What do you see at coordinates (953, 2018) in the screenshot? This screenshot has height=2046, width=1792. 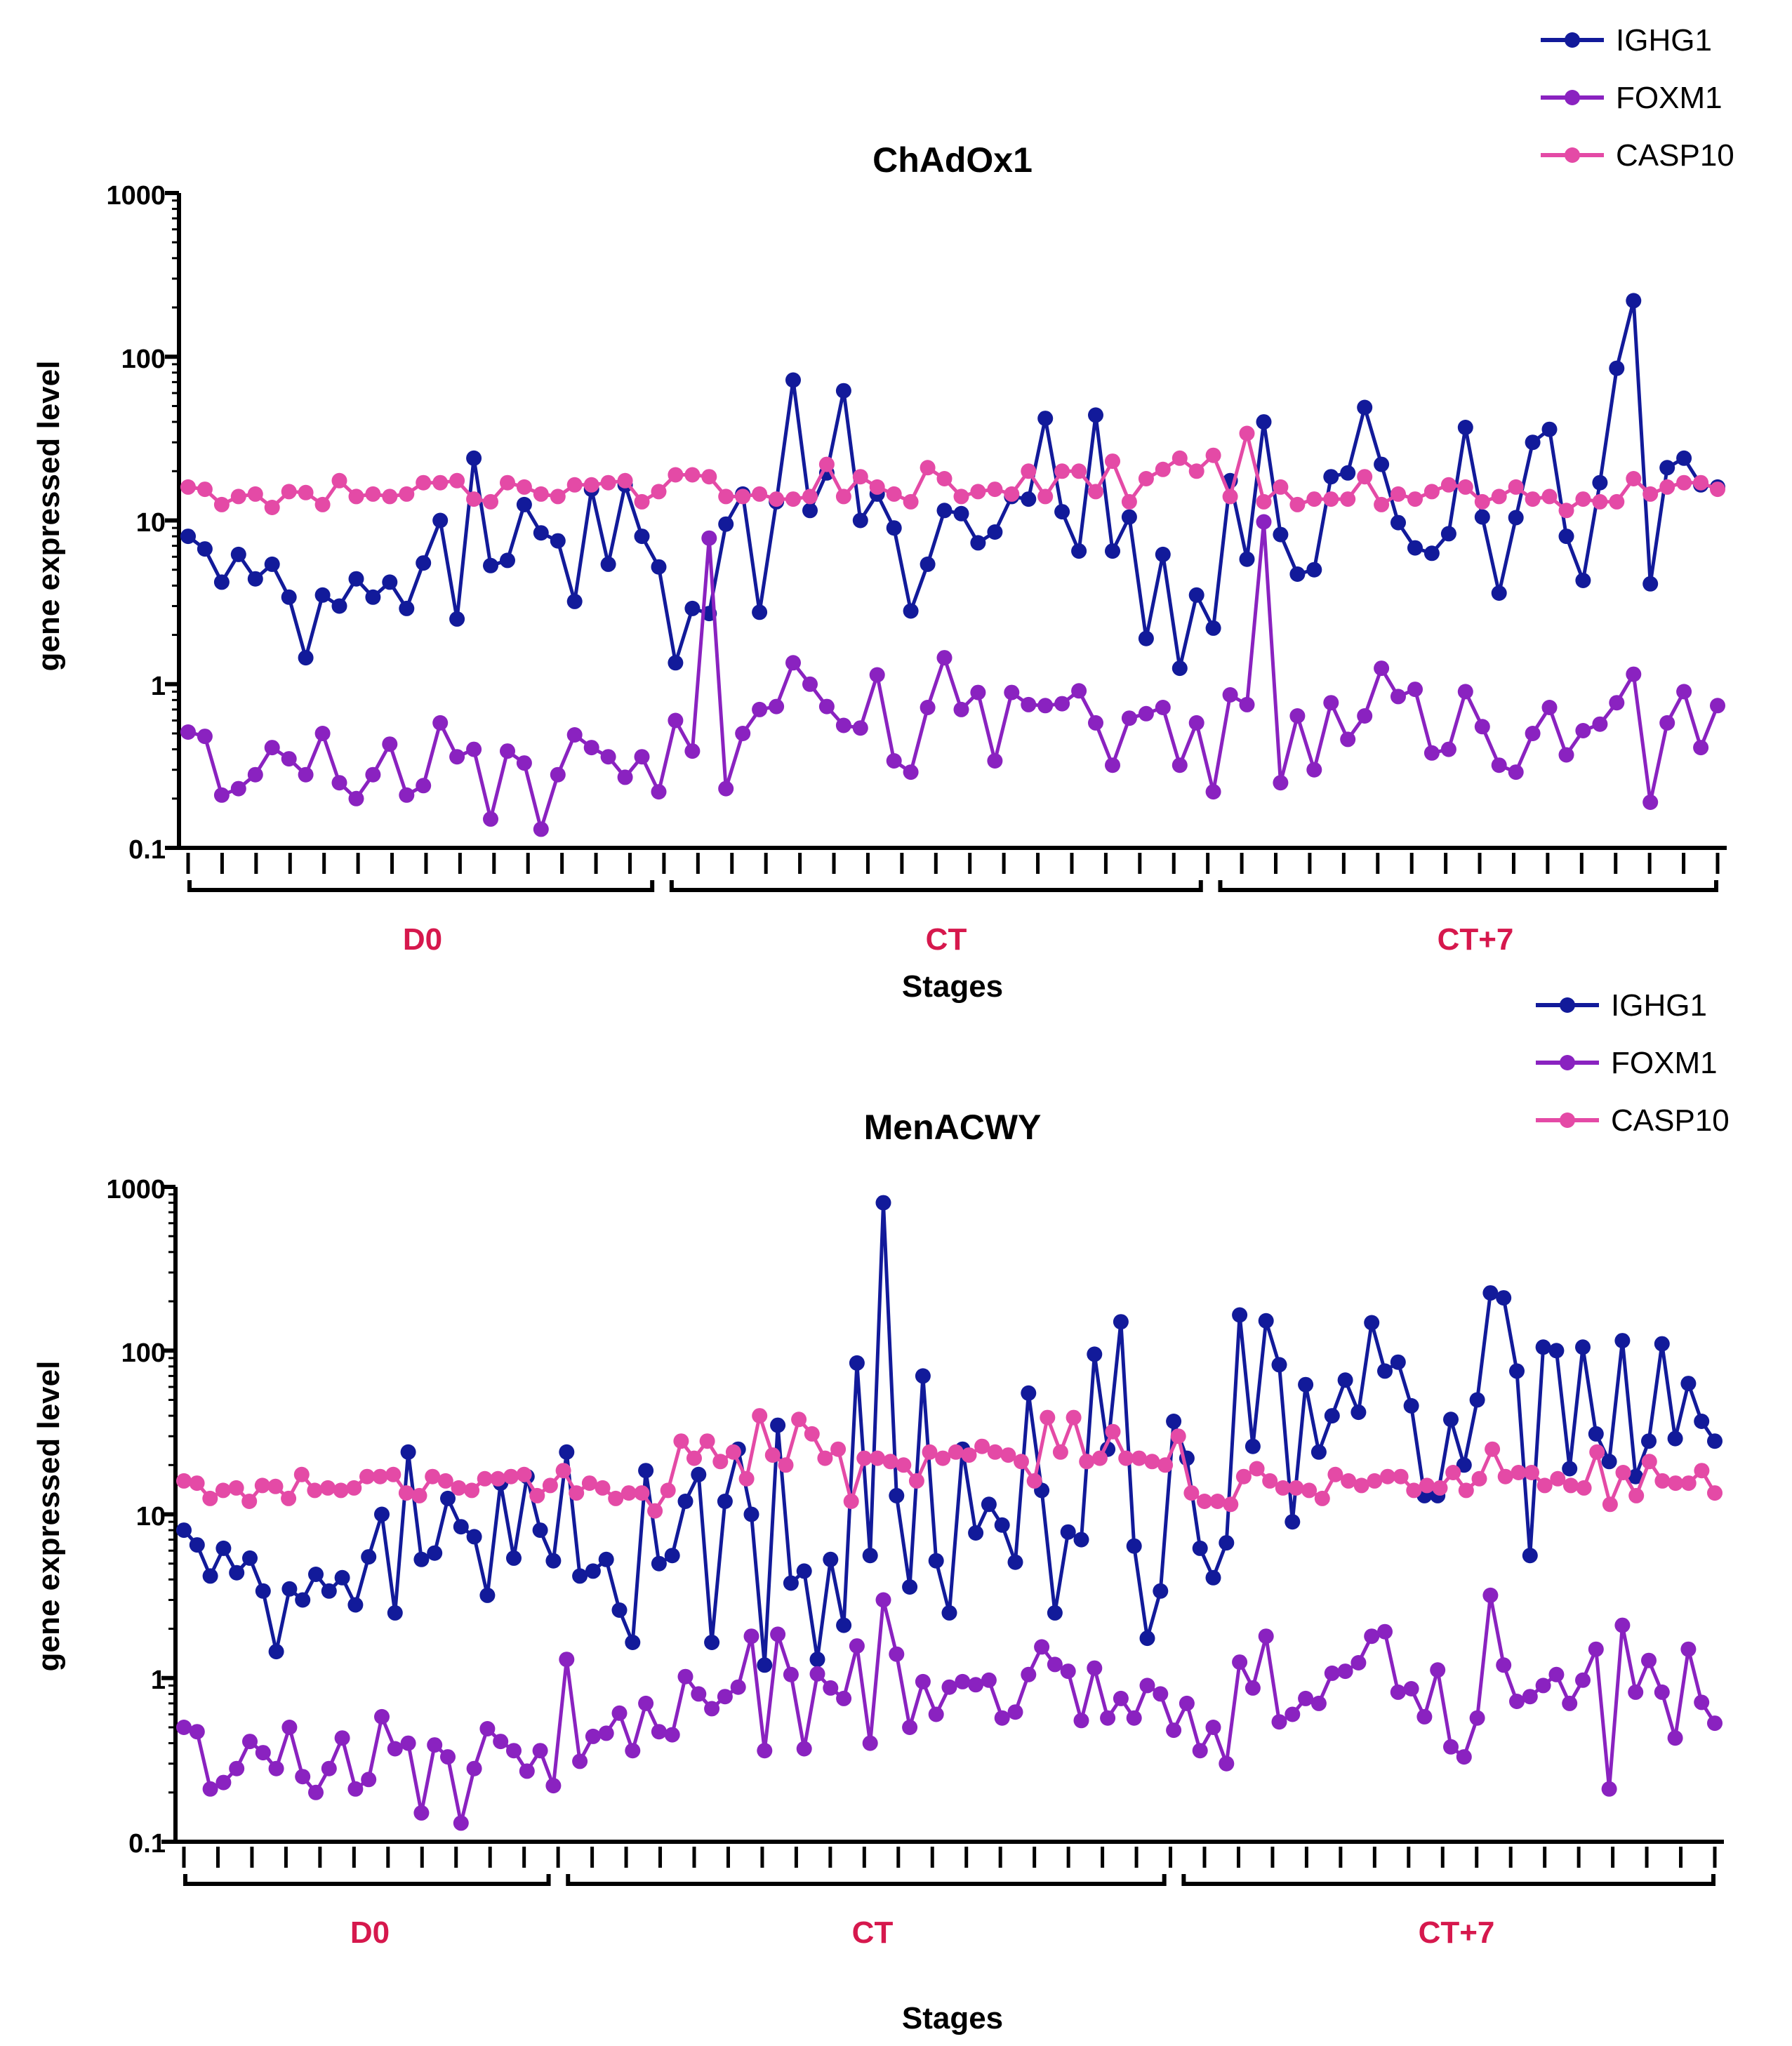 I see `x-axis-label: Stages` at bounding box center [953, 2018].